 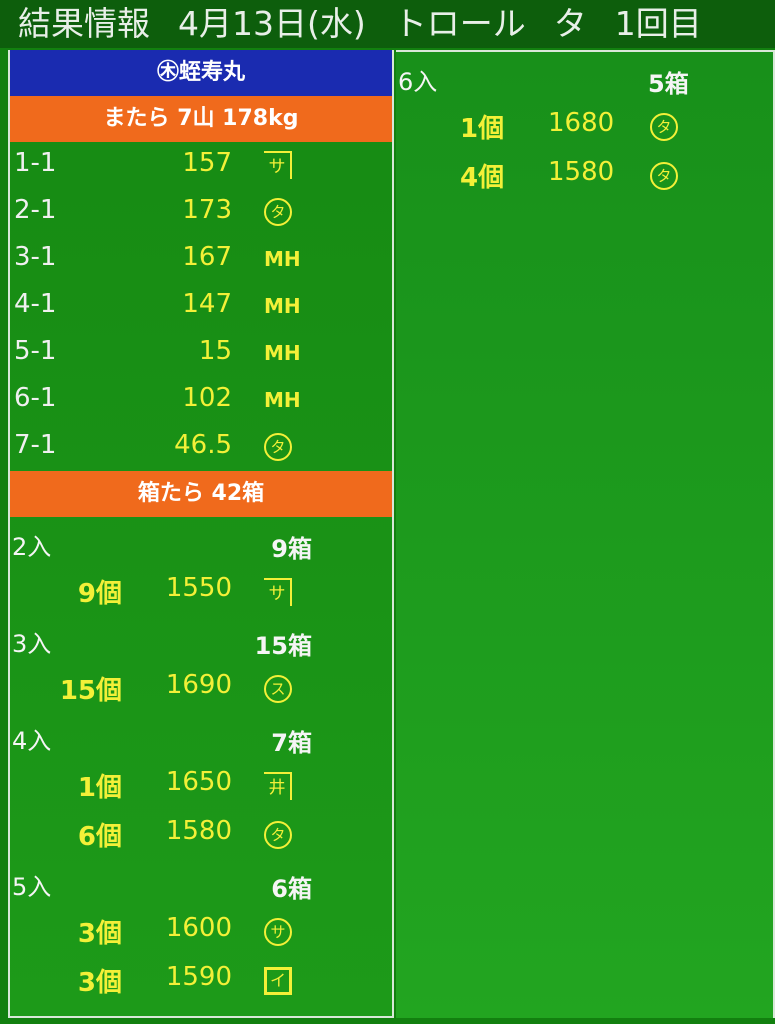 I want to click on lot-row: 7-1 46.5 タ, so click(x=201, y=447).